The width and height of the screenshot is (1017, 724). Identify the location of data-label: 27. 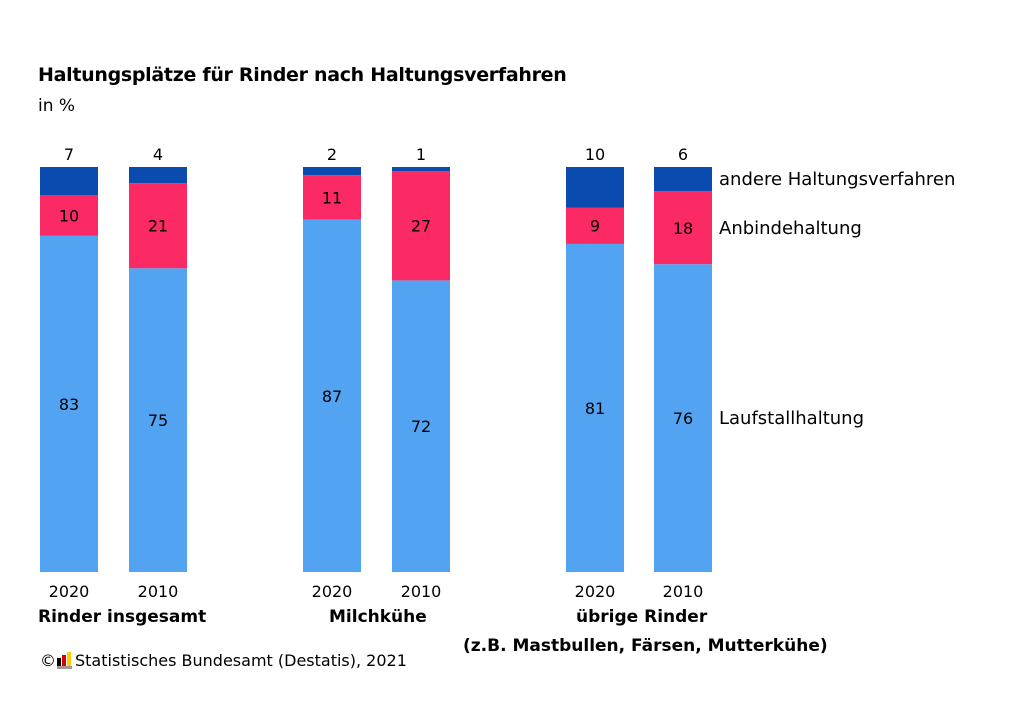
(421, 226).